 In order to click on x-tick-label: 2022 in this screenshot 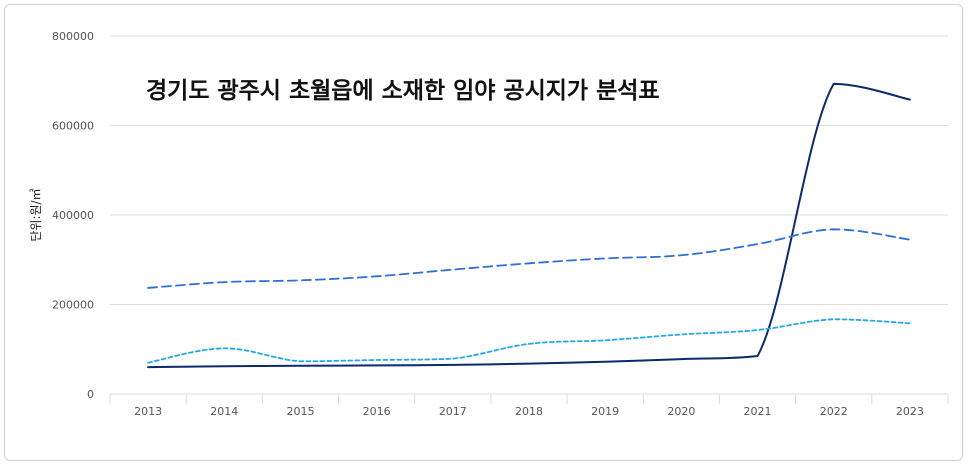, I will do `click(834, 411)`.